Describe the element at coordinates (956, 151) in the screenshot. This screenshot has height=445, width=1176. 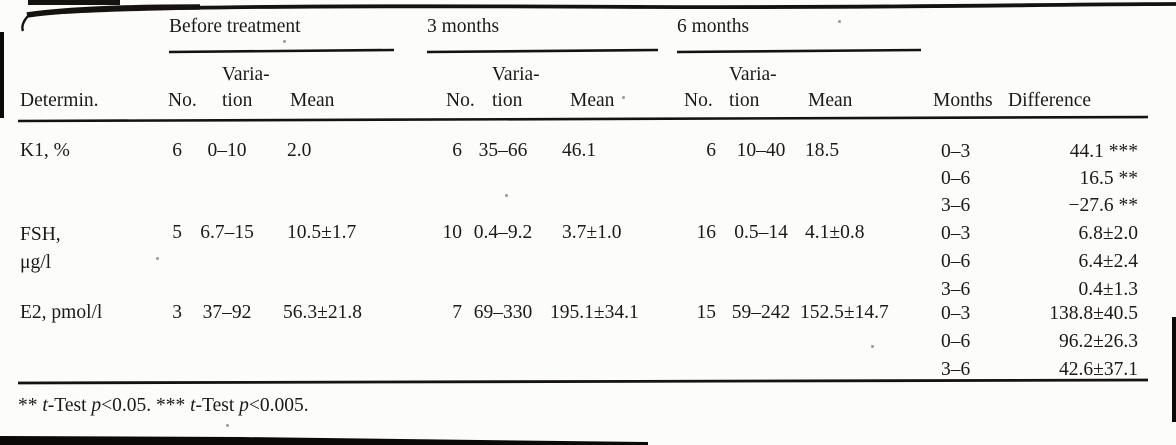
I see `row-k1-months-0-3: 0–3` at that location.